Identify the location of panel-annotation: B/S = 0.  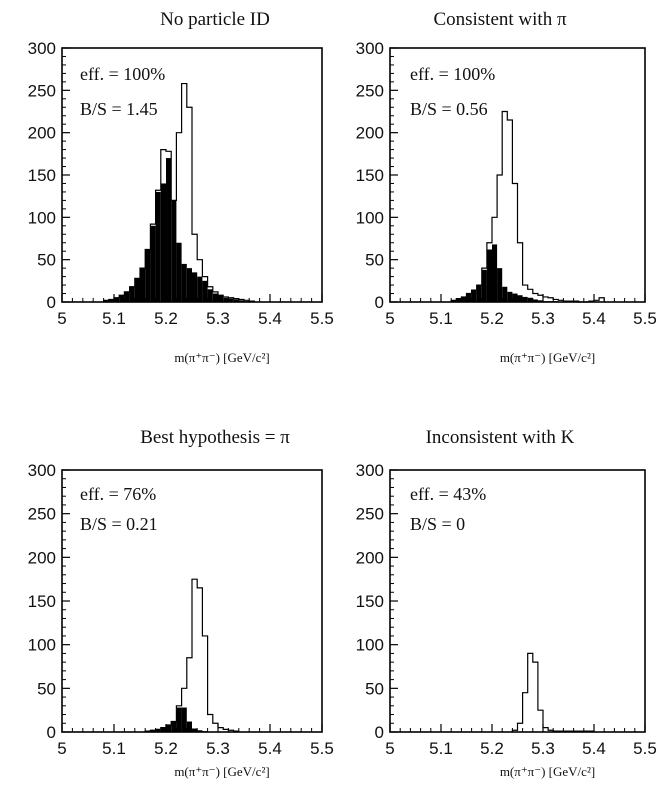
(437, 524).